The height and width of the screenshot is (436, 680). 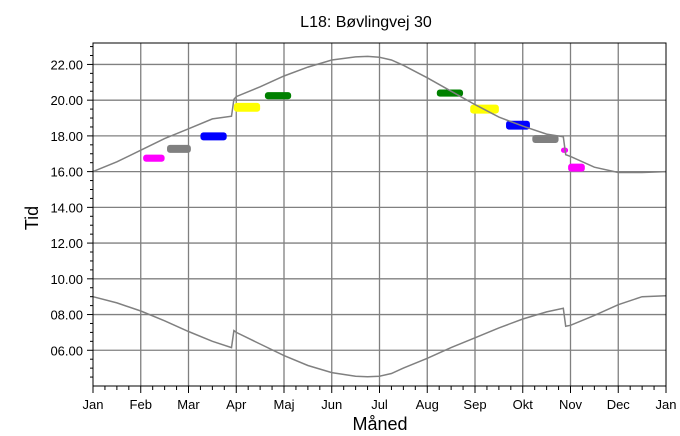 What do you see at coordinates (379, 404) in the screenshot?
I see `x-tick-label: Jul` at bounding box center [379, 404].